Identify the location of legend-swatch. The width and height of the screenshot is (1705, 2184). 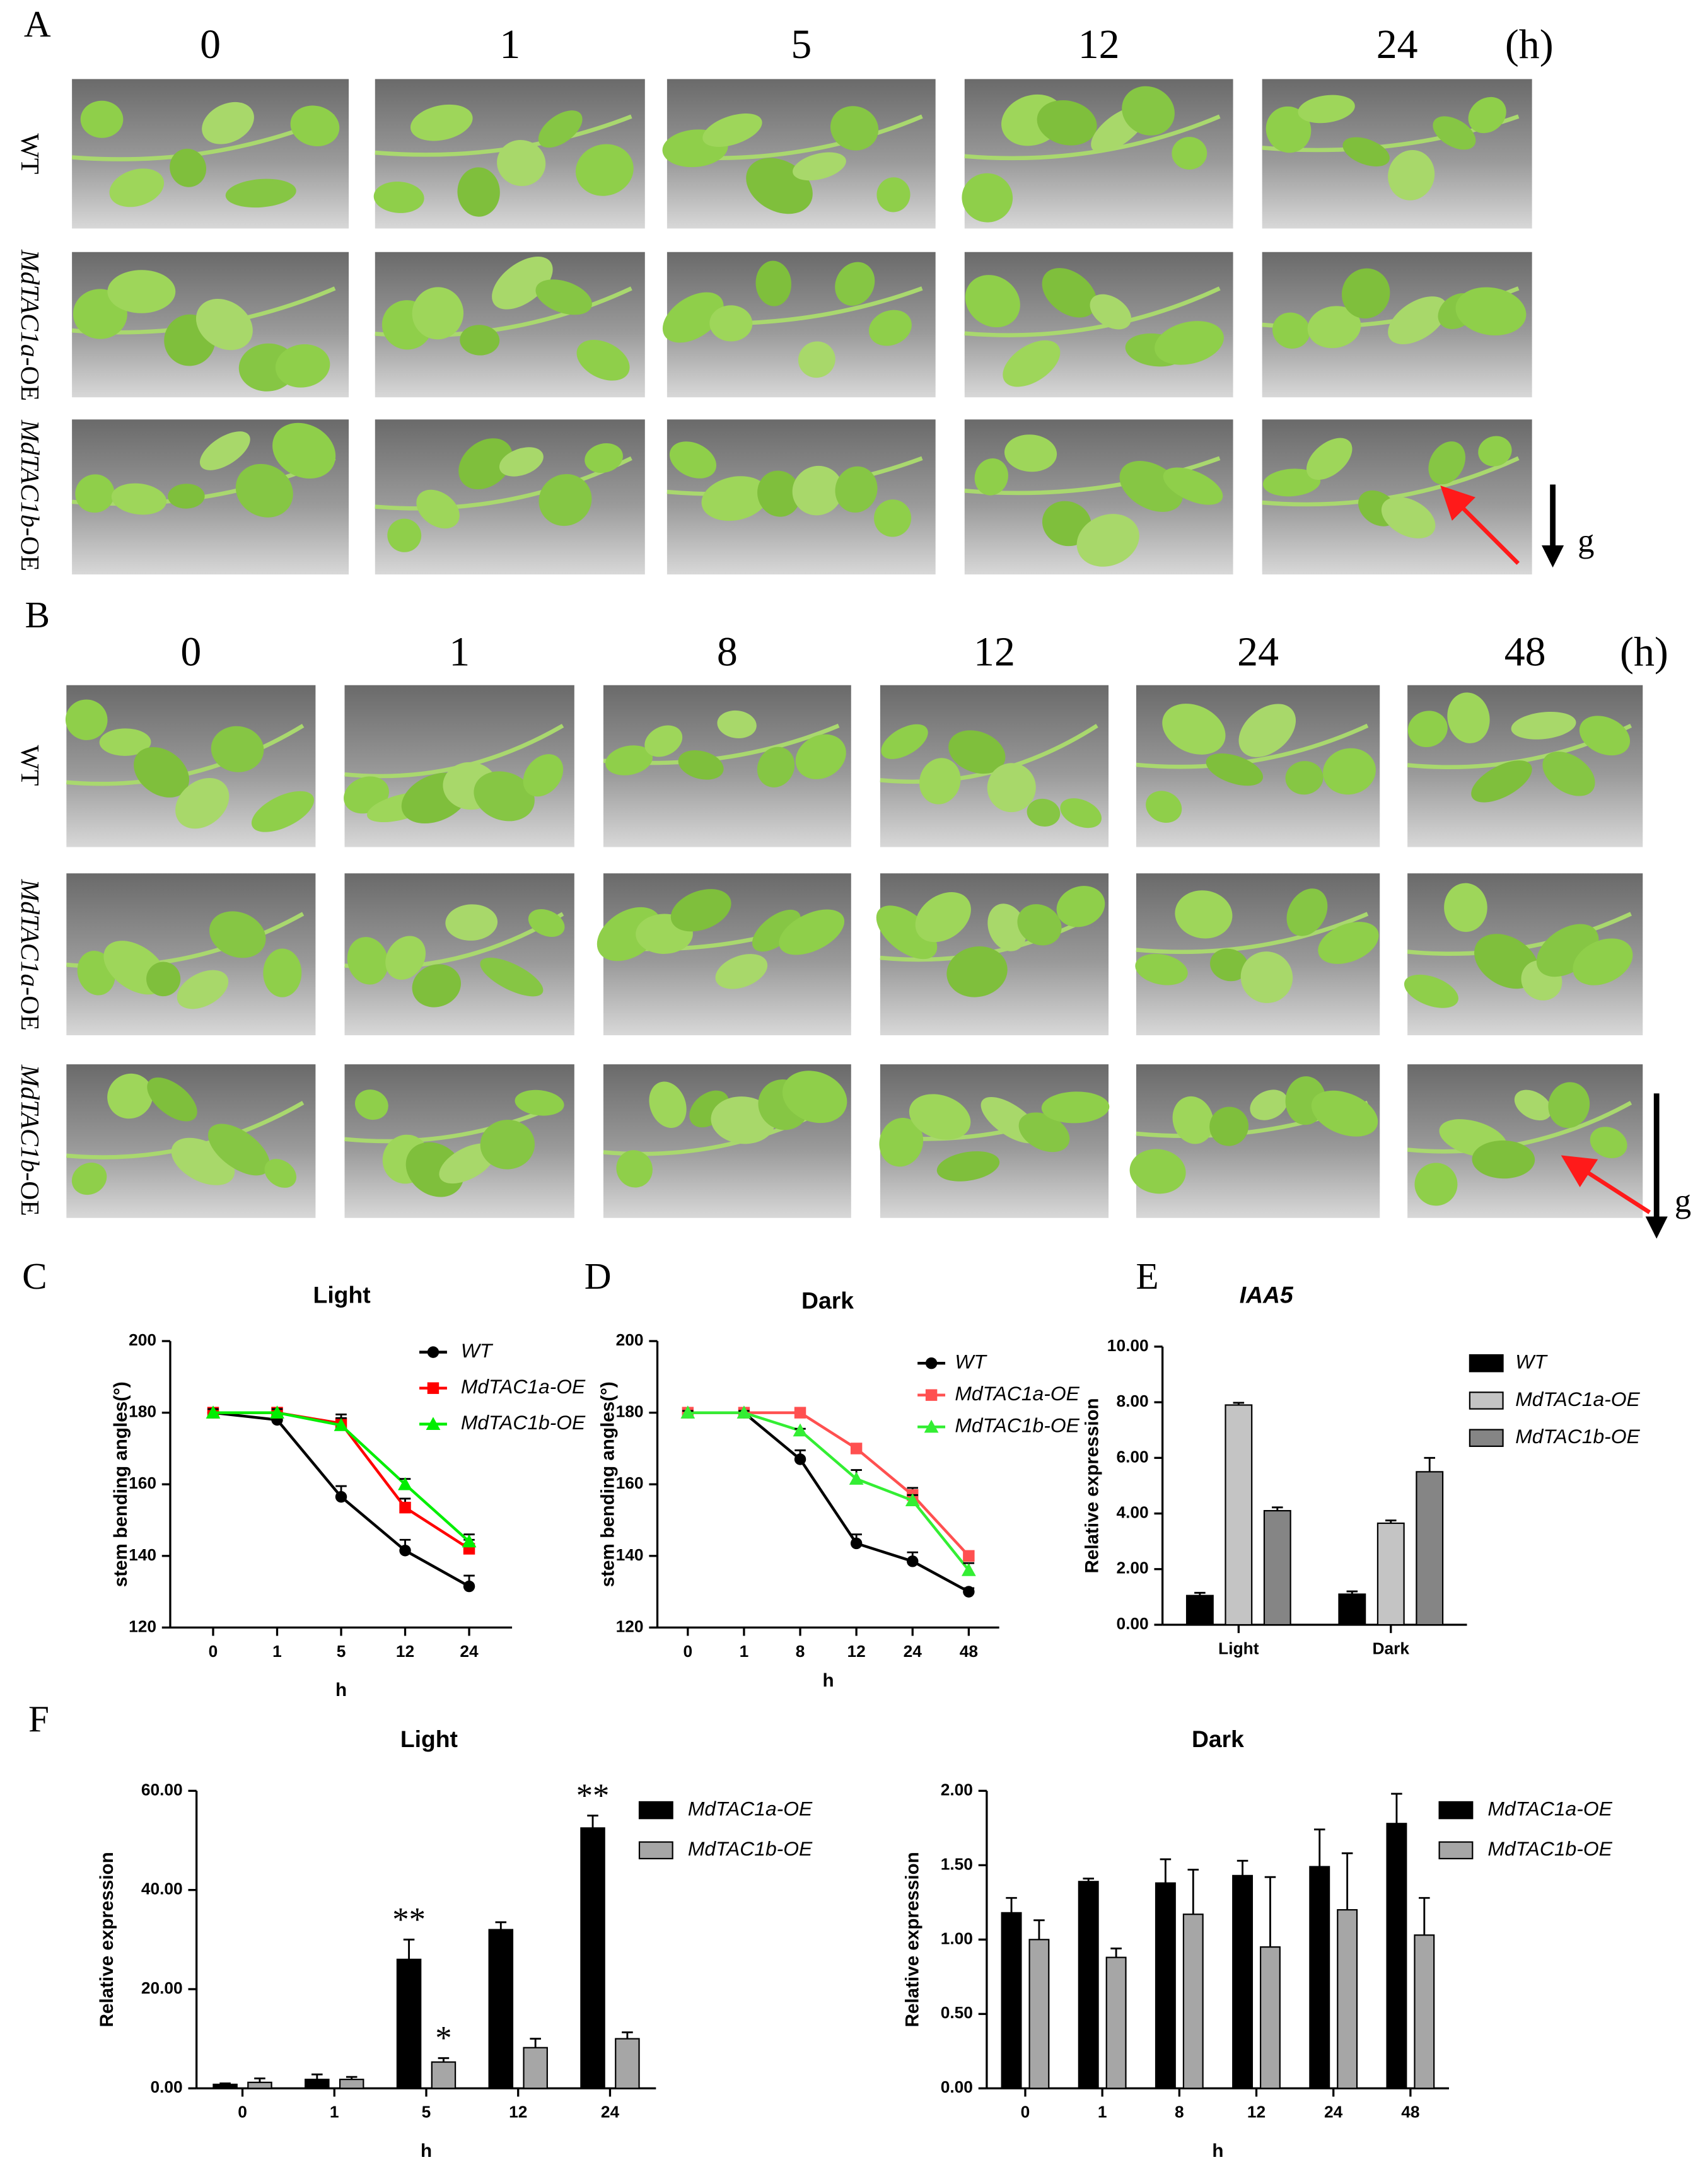
(1456, 1850).